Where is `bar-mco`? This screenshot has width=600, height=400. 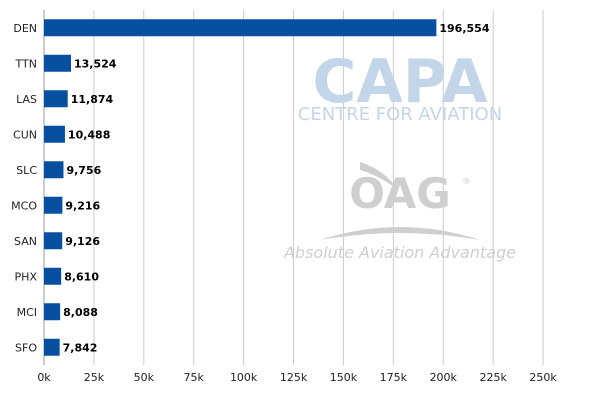
bar-mco is located at coordinates (53, 205).